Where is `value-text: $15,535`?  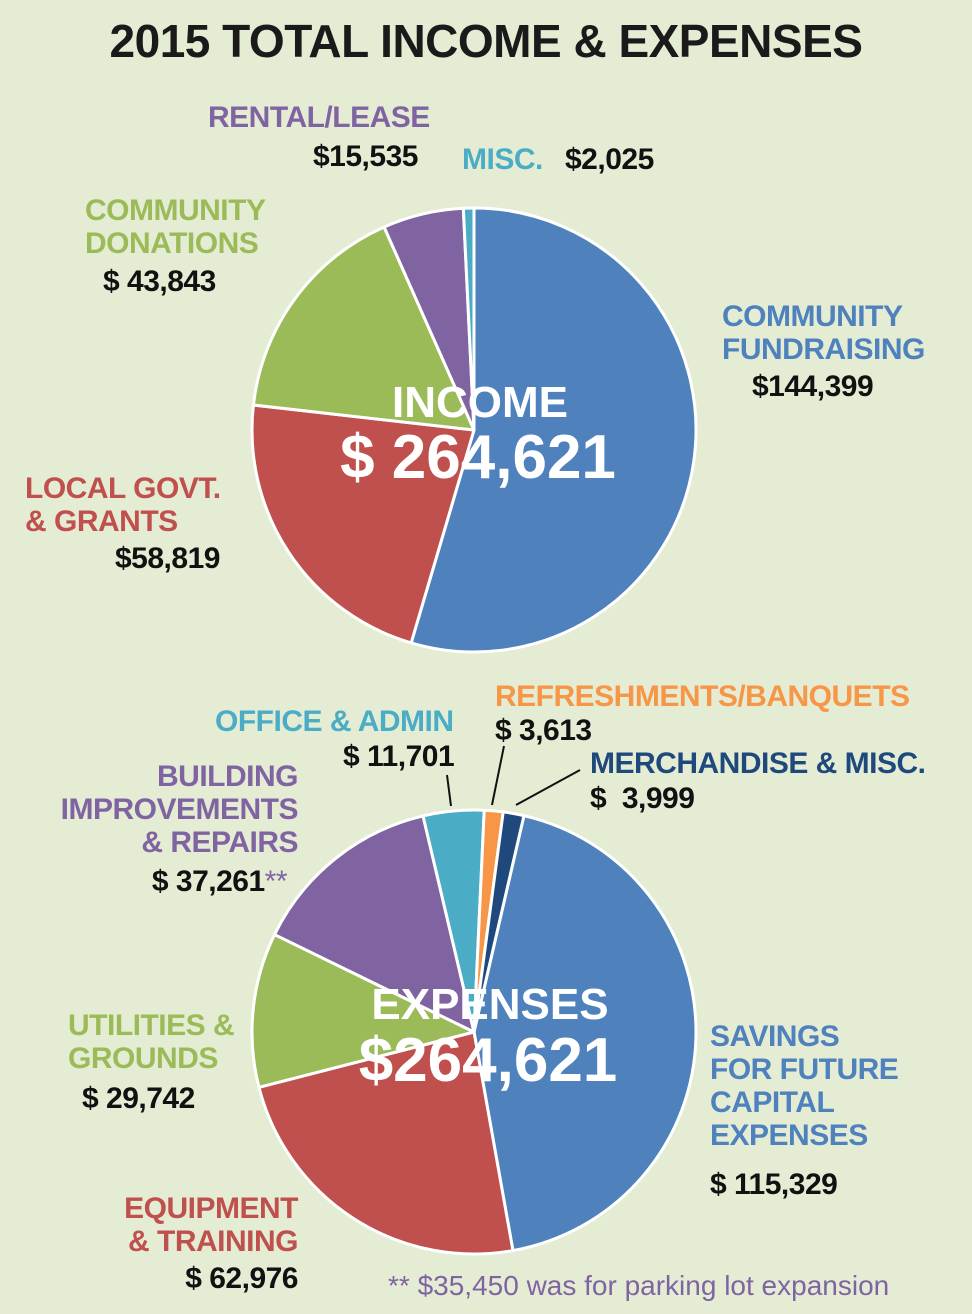 value-text: $15,535 is located at coordinates (365, 156).